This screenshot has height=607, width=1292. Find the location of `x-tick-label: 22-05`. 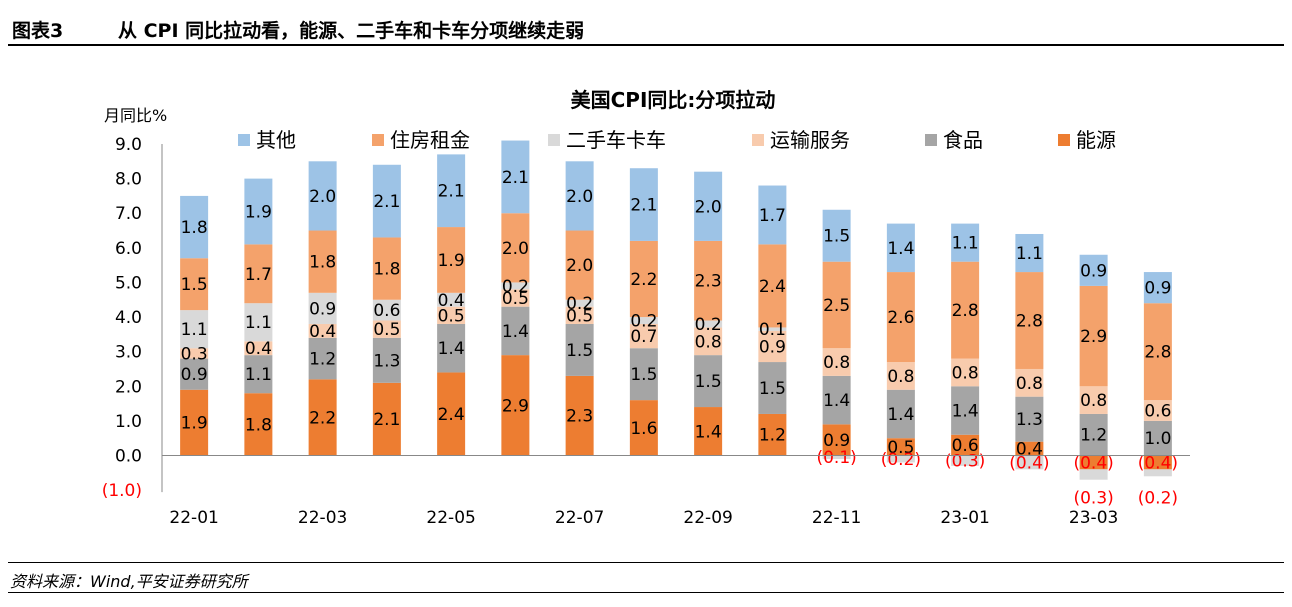

x-tick-label: 22-05 is located at coordinates (450, 518).